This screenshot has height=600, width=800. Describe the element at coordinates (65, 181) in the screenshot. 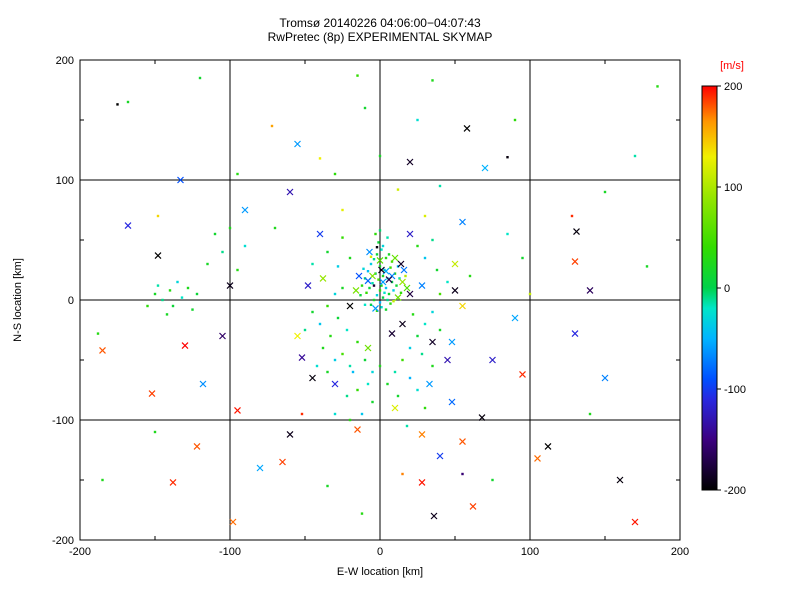

I see `y-tick-label: 100` at that location.